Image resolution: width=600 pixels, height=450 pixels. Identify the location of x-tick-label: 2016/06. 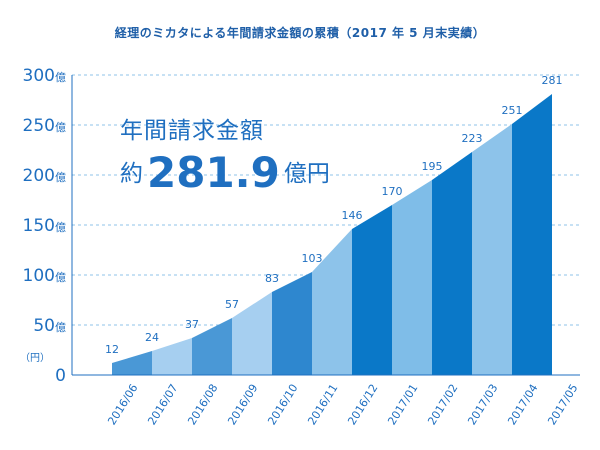
(122, 405).